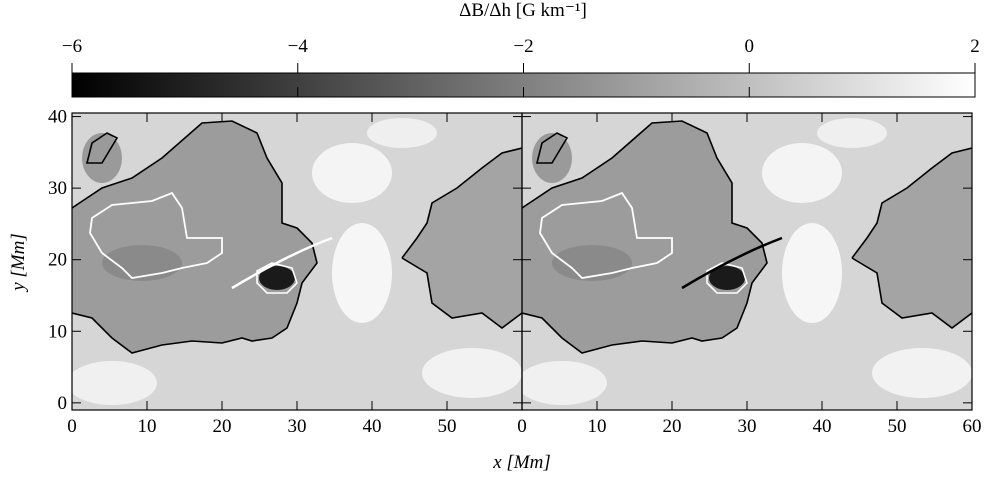 The width and height of the screenshot is (984, 481). Describe the element at coordinates (523, 46) in the screenshot. I see `colorbar-tick-label: −2` at that location.